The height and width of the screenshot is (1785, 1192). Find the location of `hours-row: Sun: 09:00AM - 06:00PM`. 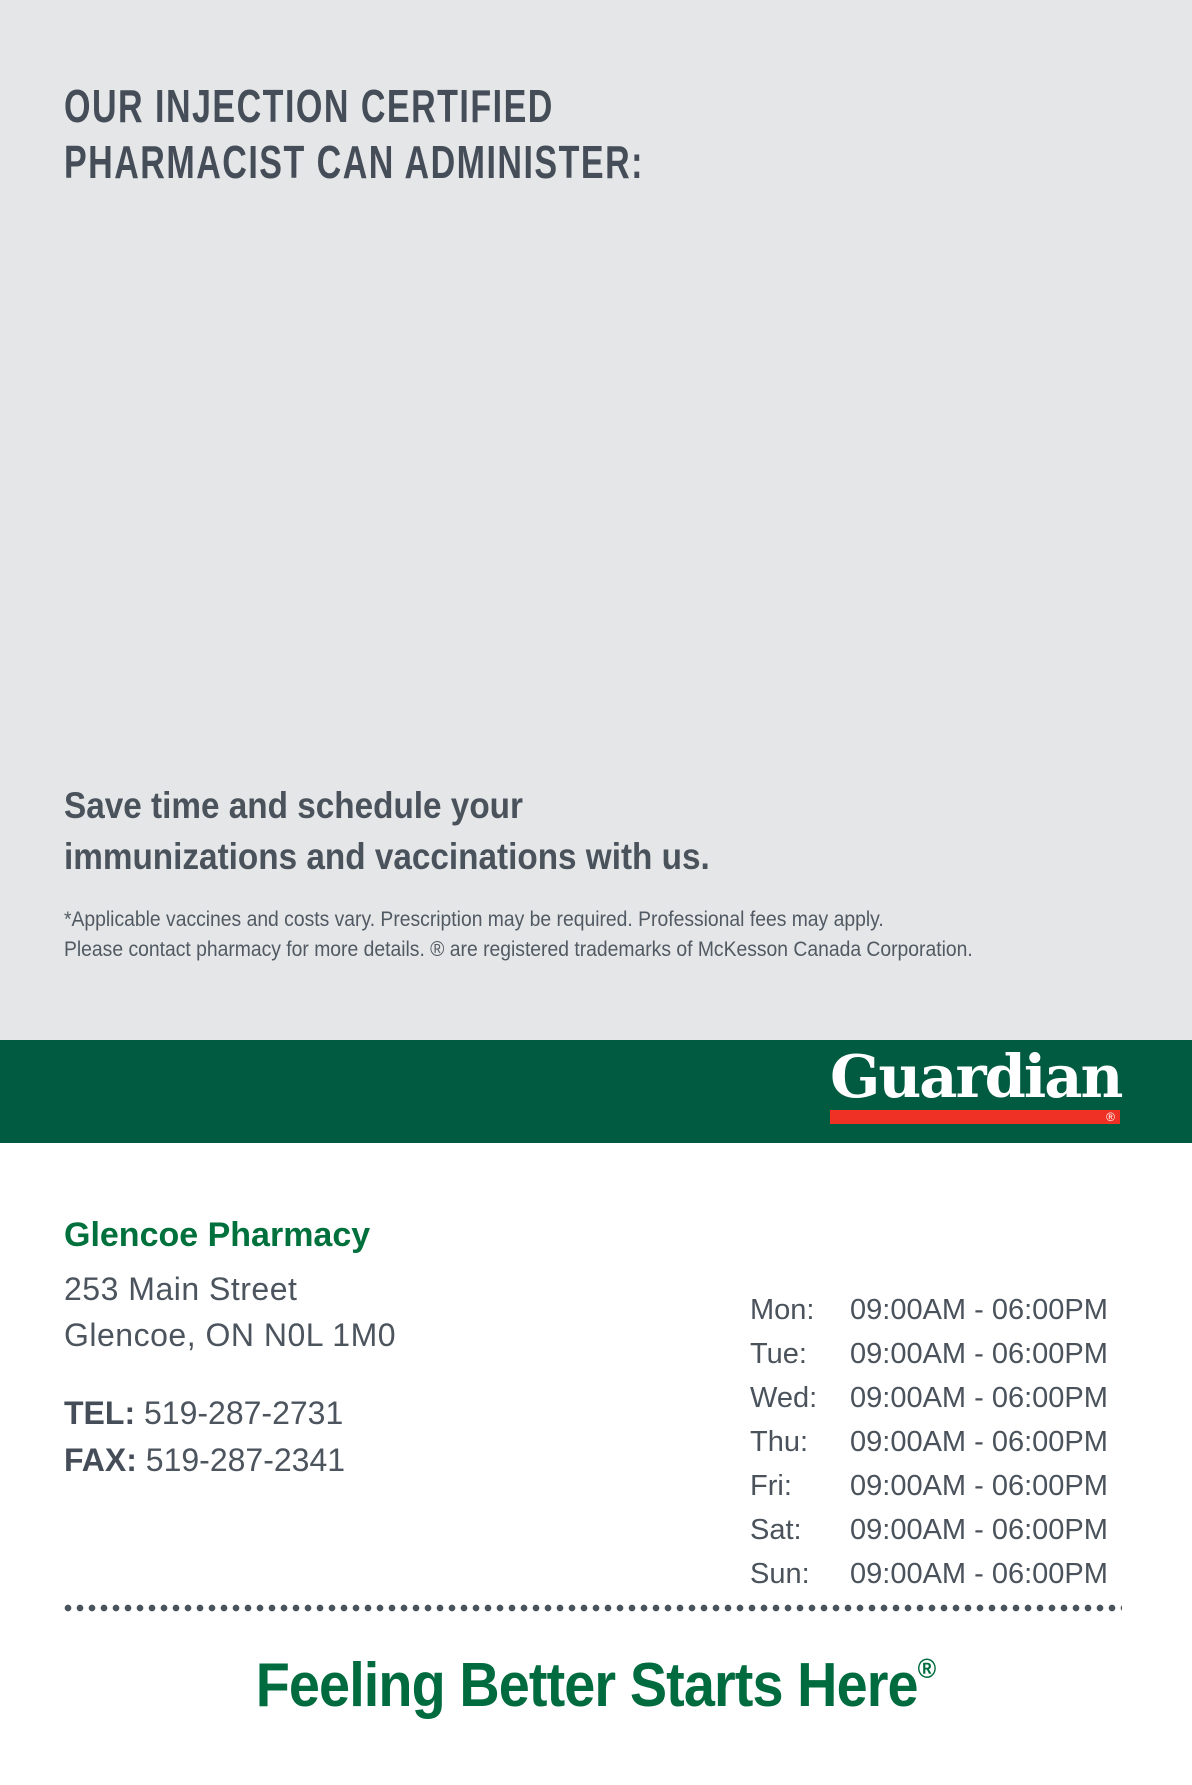

hours-row: Sun: 09:00AM - 06:00PM is located at coordinates (929, 1574).